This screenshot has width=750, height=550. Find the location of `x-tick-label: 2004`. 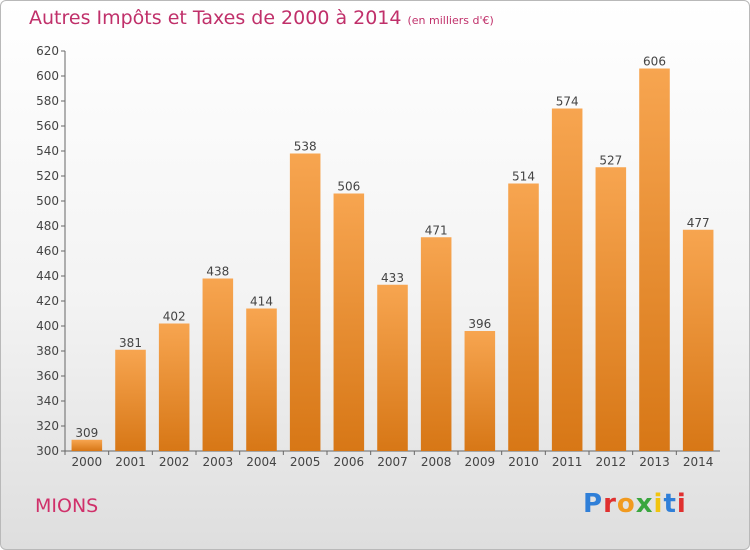

x-tick-label: 2004 is located at coordinates (261, 462).